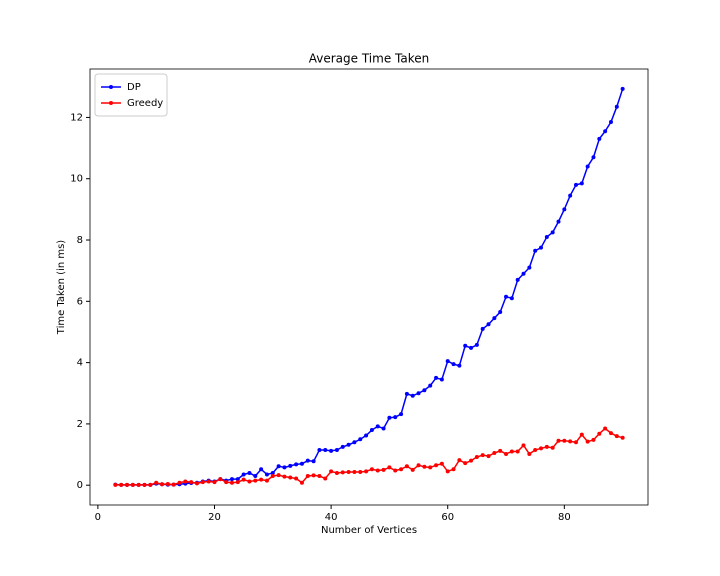 This screenshot has height=576, width=720. I want to click on legend-box, so click(131, 95).